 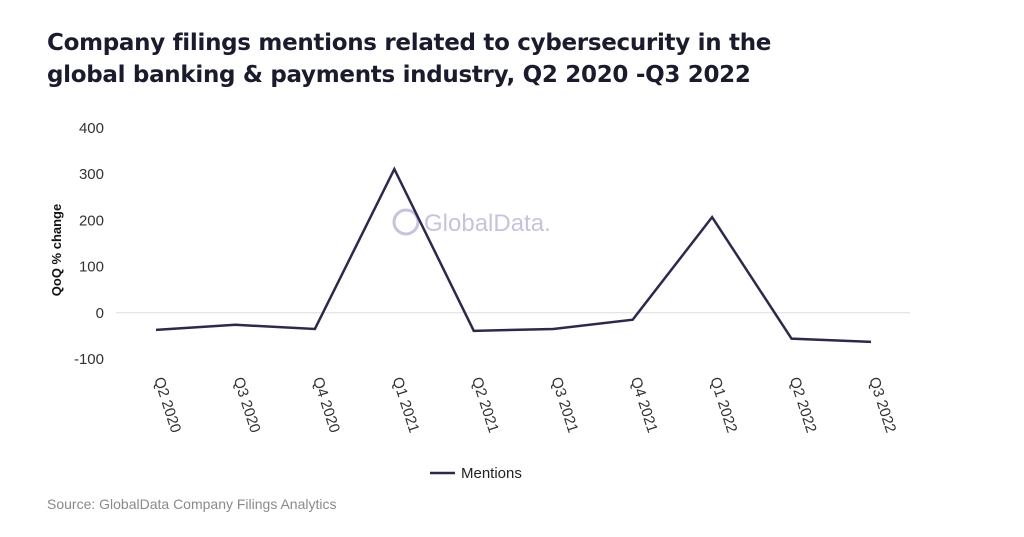 What do you see at coordinates (91, 220) in the screenshot?
I see `y-tick-label: 200` at bounding box center [91, 220].